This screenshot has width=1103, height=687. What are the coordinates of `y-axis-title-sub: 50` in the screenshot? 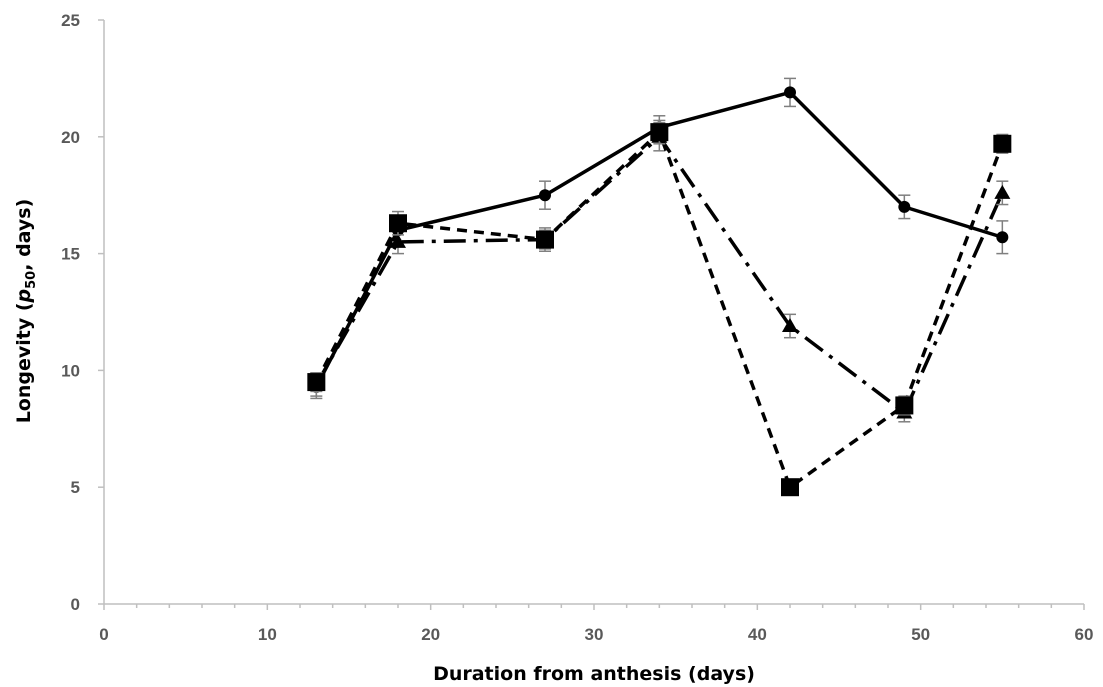 It's located at (31, 280).